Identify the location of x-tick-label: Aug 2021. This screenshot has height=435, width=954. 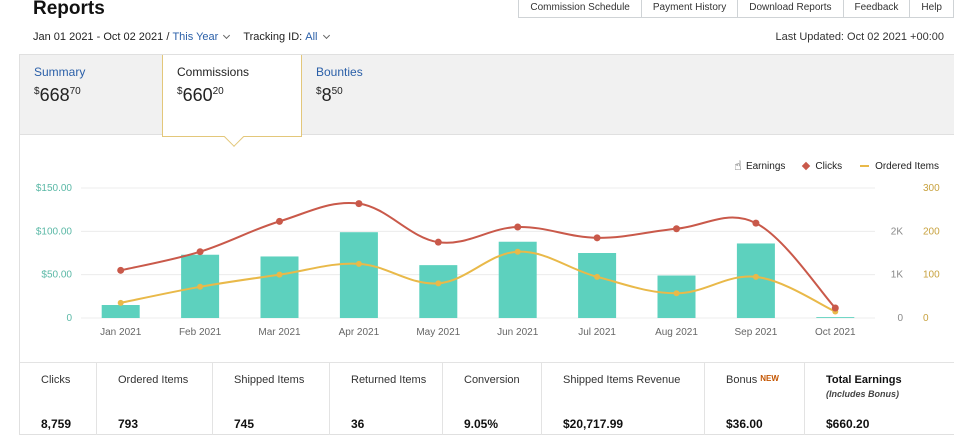
(676, 332).